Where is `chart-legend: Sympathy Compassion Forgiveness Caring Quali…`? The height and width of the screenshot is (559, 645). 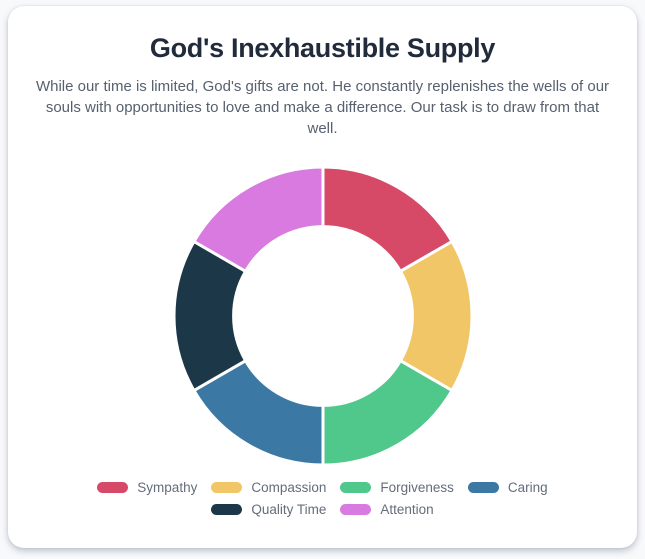 chart-legend: Sympathy Compassion Forgiveness Caring Quali… is located at coordinates (323, 498).